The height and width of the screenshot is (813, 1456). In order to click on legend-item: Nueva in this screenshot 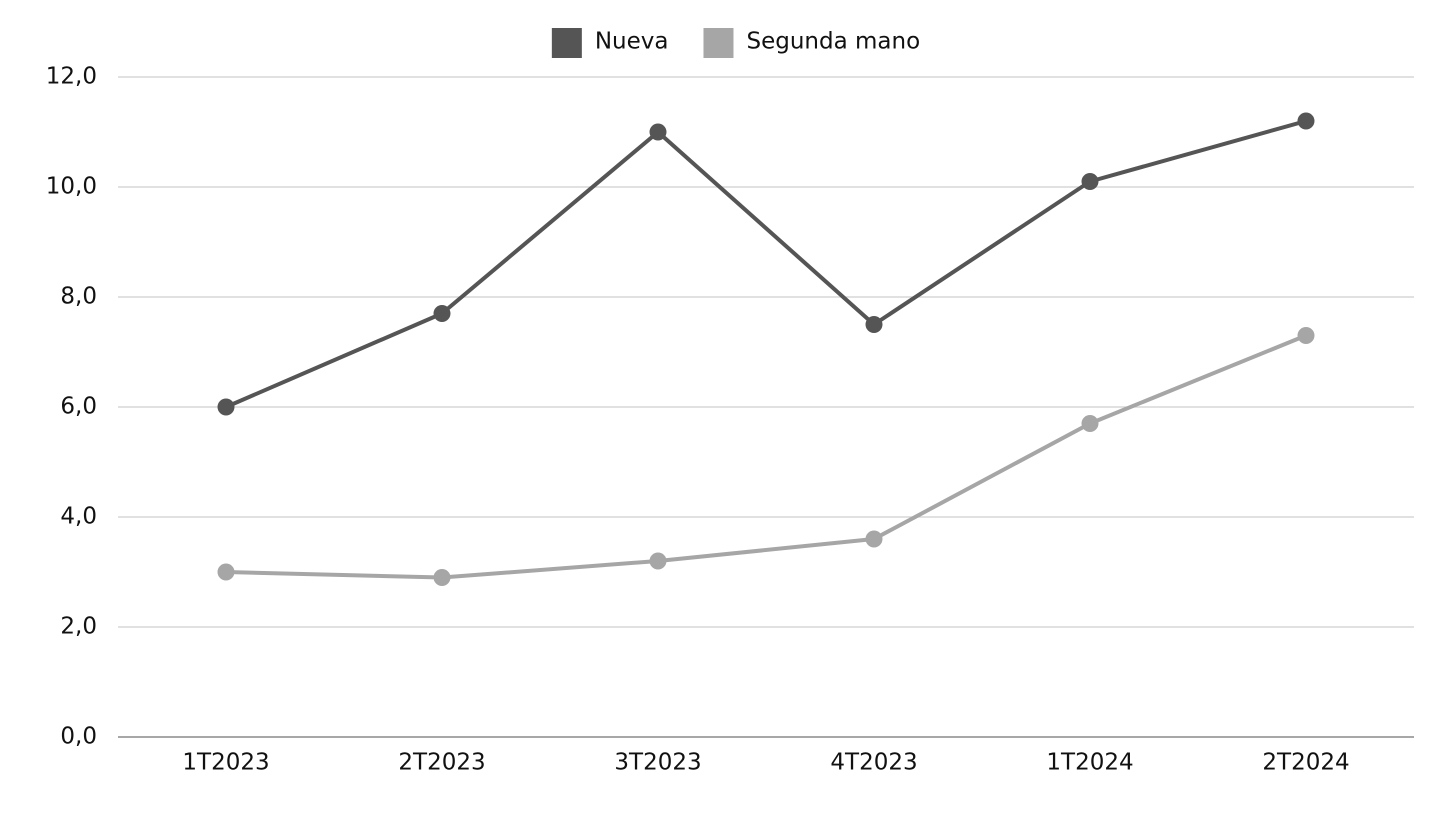, I will do `click(610, 43)`.